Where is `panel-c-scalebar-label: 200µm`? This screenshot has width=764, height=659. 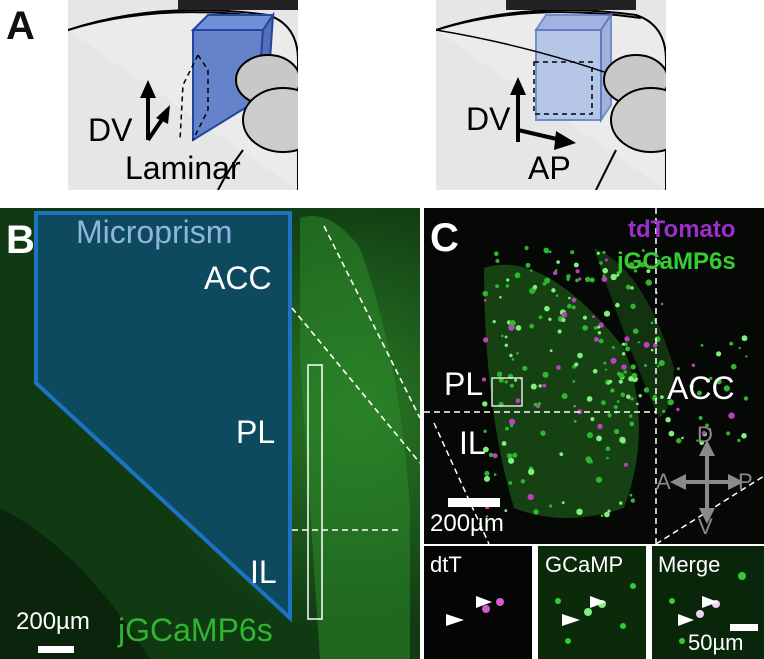
panel-c-scalebar-label: 200µm is located at coordinates (467, 523).